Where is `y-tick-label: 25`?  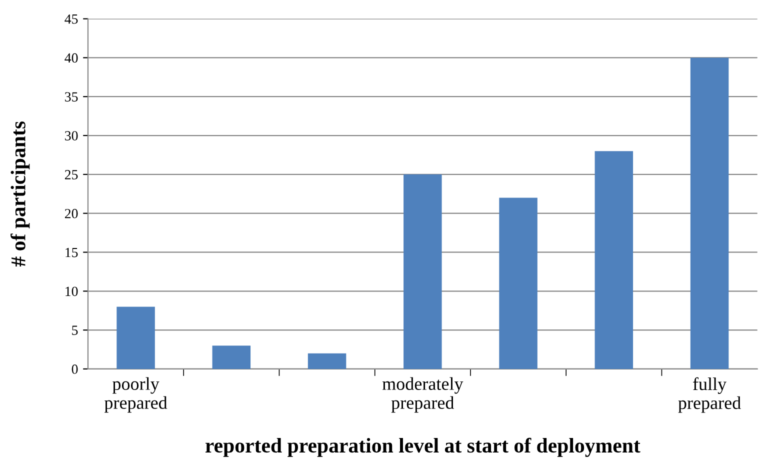 y-tick-label: 25 is located at coordinates (71, 175).